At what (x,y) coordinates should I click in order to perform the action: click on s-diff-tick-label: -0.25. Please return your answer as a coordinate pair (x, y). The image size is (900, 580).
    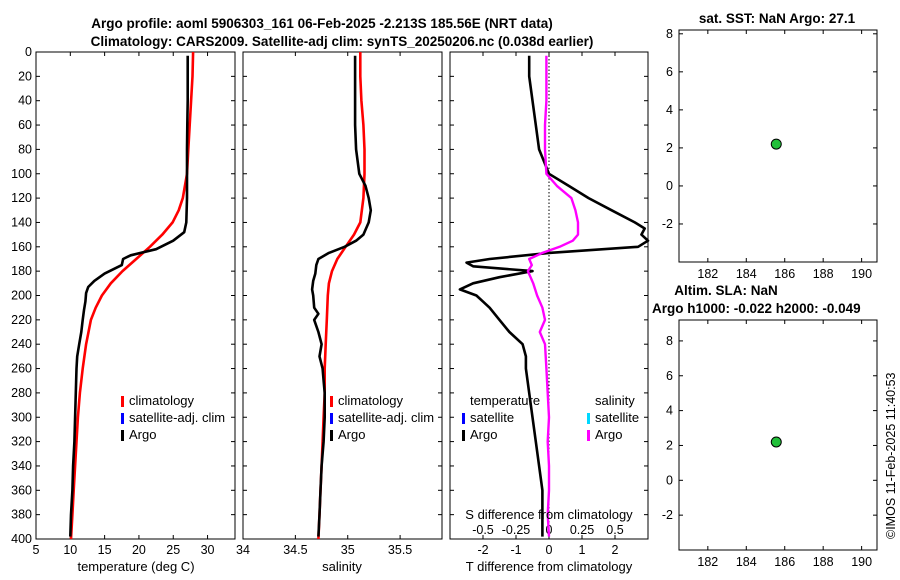
    Looking at the image, I should click on (516, 530).